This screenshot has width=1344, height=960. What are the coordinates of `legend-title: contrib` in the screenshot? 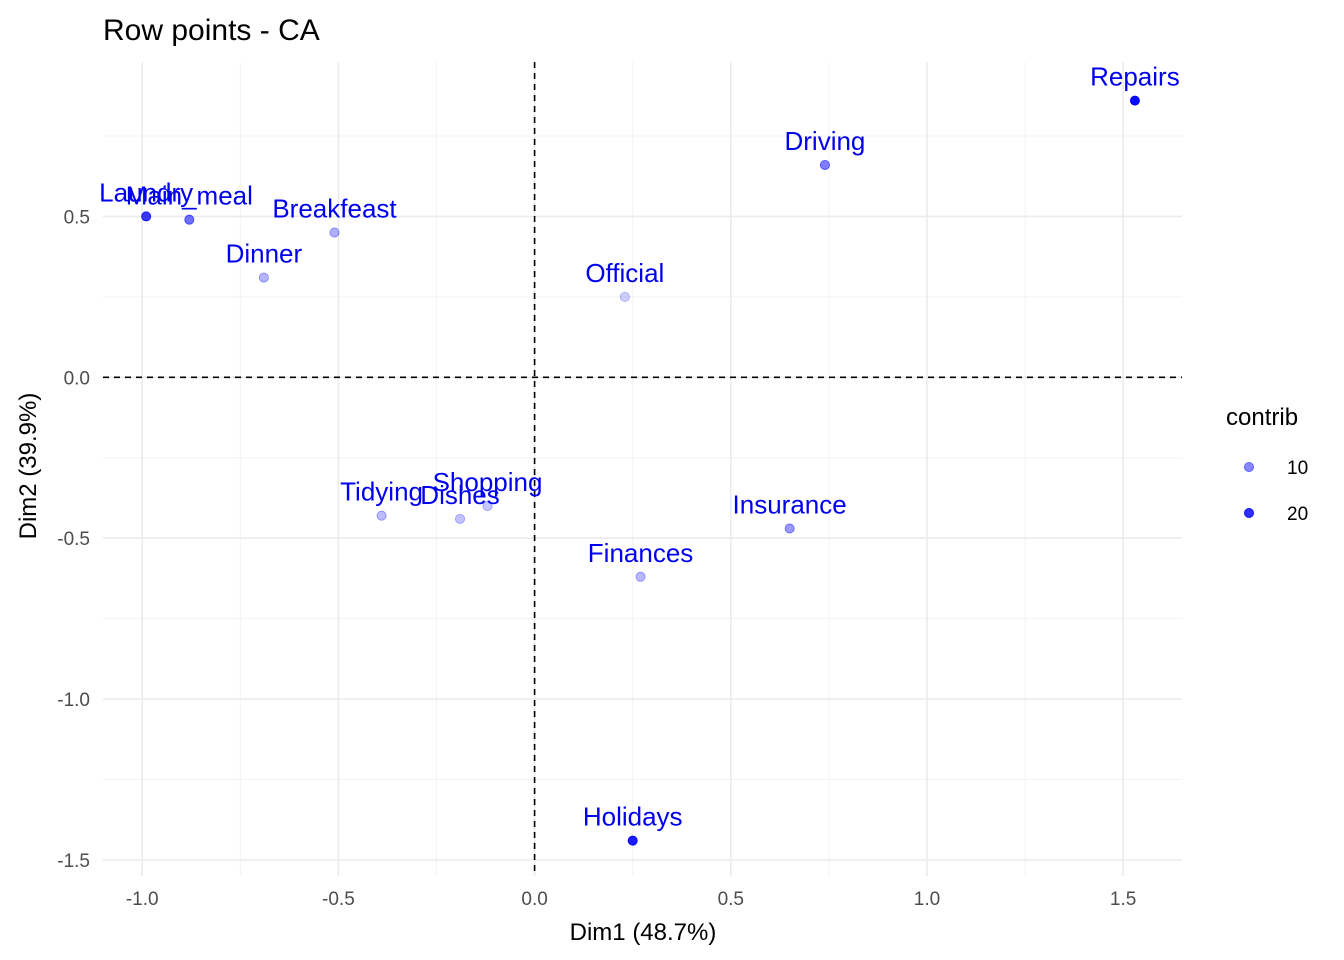 It's located at (1262, 417).